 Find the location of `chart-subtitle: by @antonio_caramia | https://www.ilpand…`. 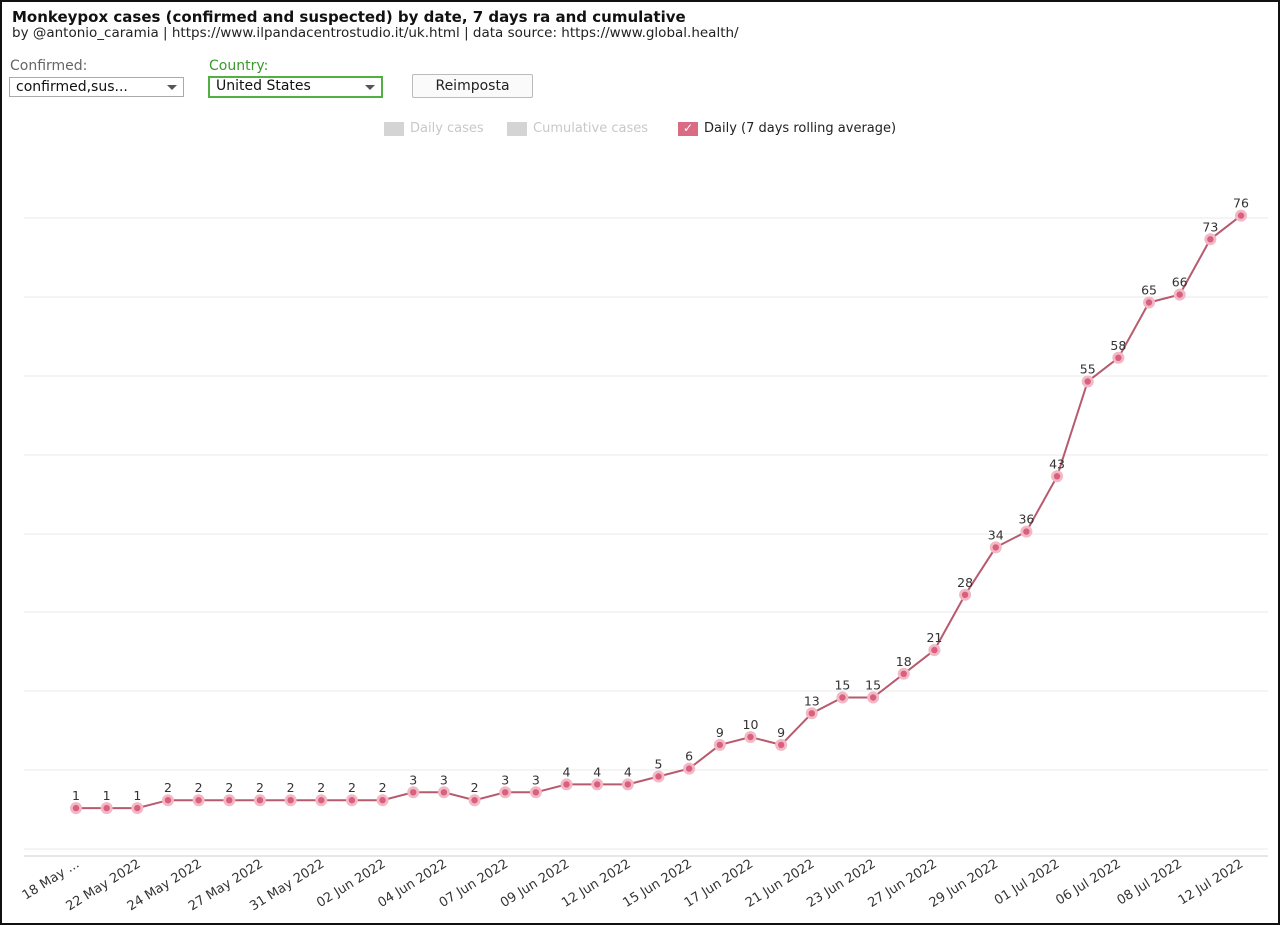

chart-subtitle: by @antonio_caramia | https://www.ilpand… is located at coordinates (375, 33).